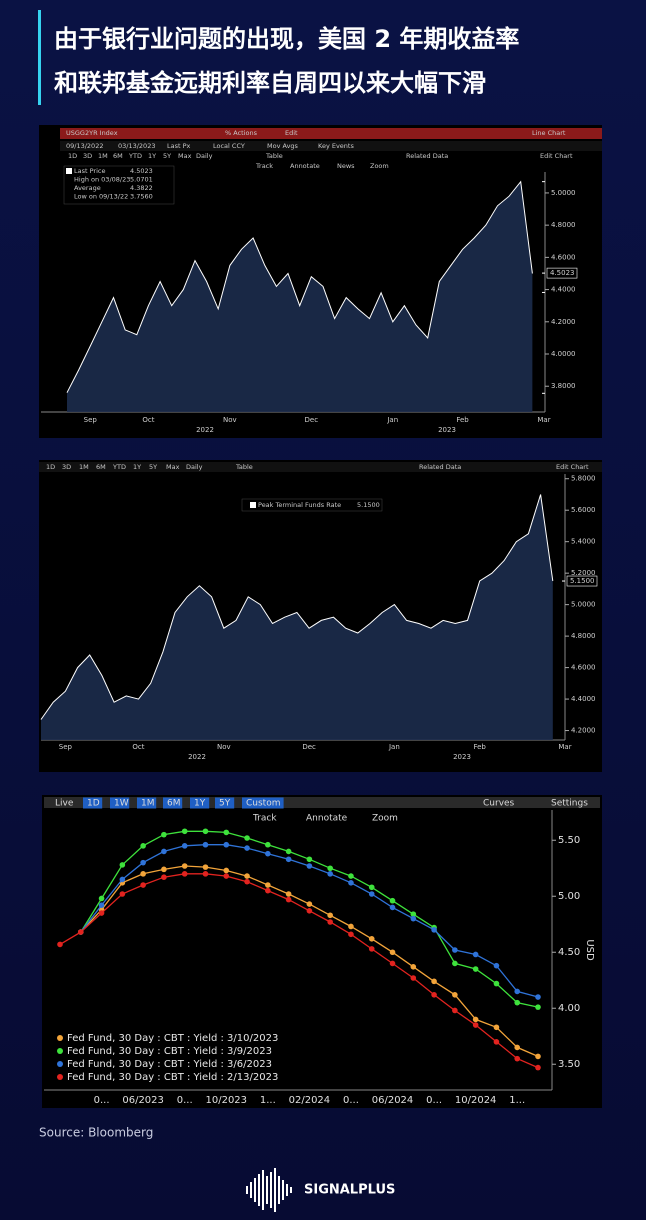 The width and height of the screenshot is (646, 1220). What do you see at coordinates (241, 133) in the screenshot?
I see `toolbar-item: % Actions` at bounding box center [241, 133].